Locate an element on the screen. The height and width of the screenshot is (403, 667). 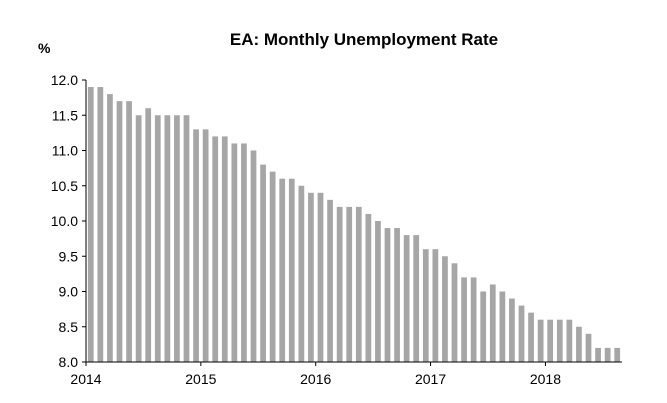
x-tick-label: 2016 is located at coordinates (315, 379).